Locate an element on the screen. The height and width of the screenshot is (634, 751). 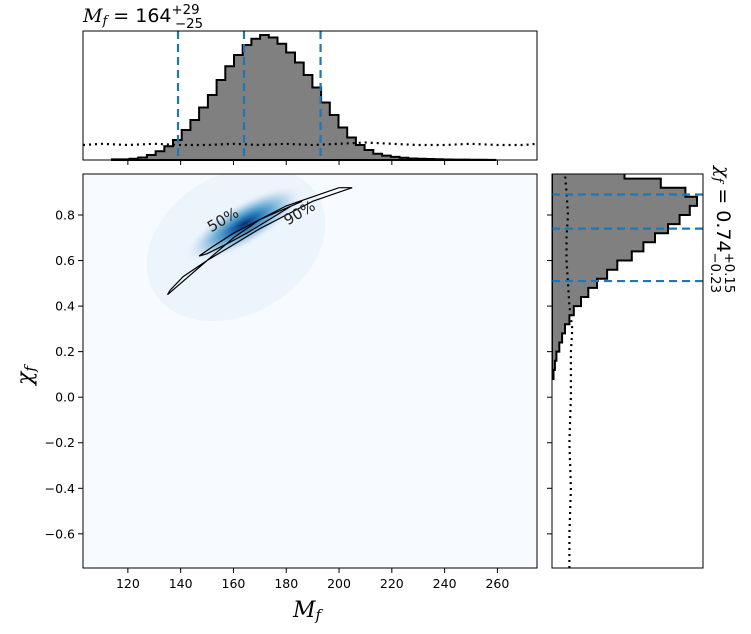
chi-title-part: +0.15 is located at coordinates (728, 273).